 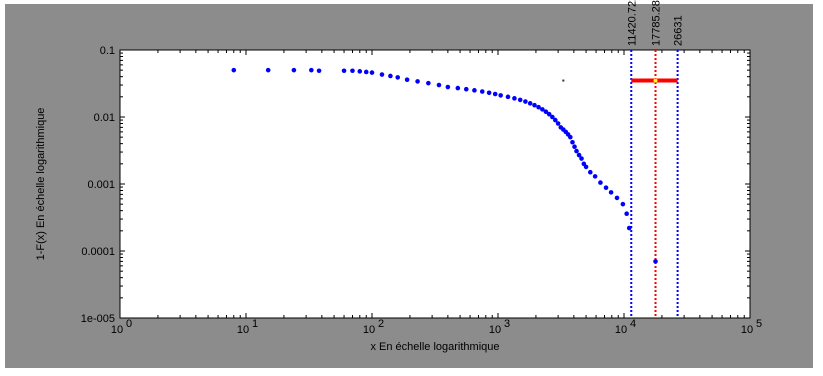 What do you see at coordinates (655, 80) in the screenshot?
I see `interval-center-marker` at bounding box center [655, 80].